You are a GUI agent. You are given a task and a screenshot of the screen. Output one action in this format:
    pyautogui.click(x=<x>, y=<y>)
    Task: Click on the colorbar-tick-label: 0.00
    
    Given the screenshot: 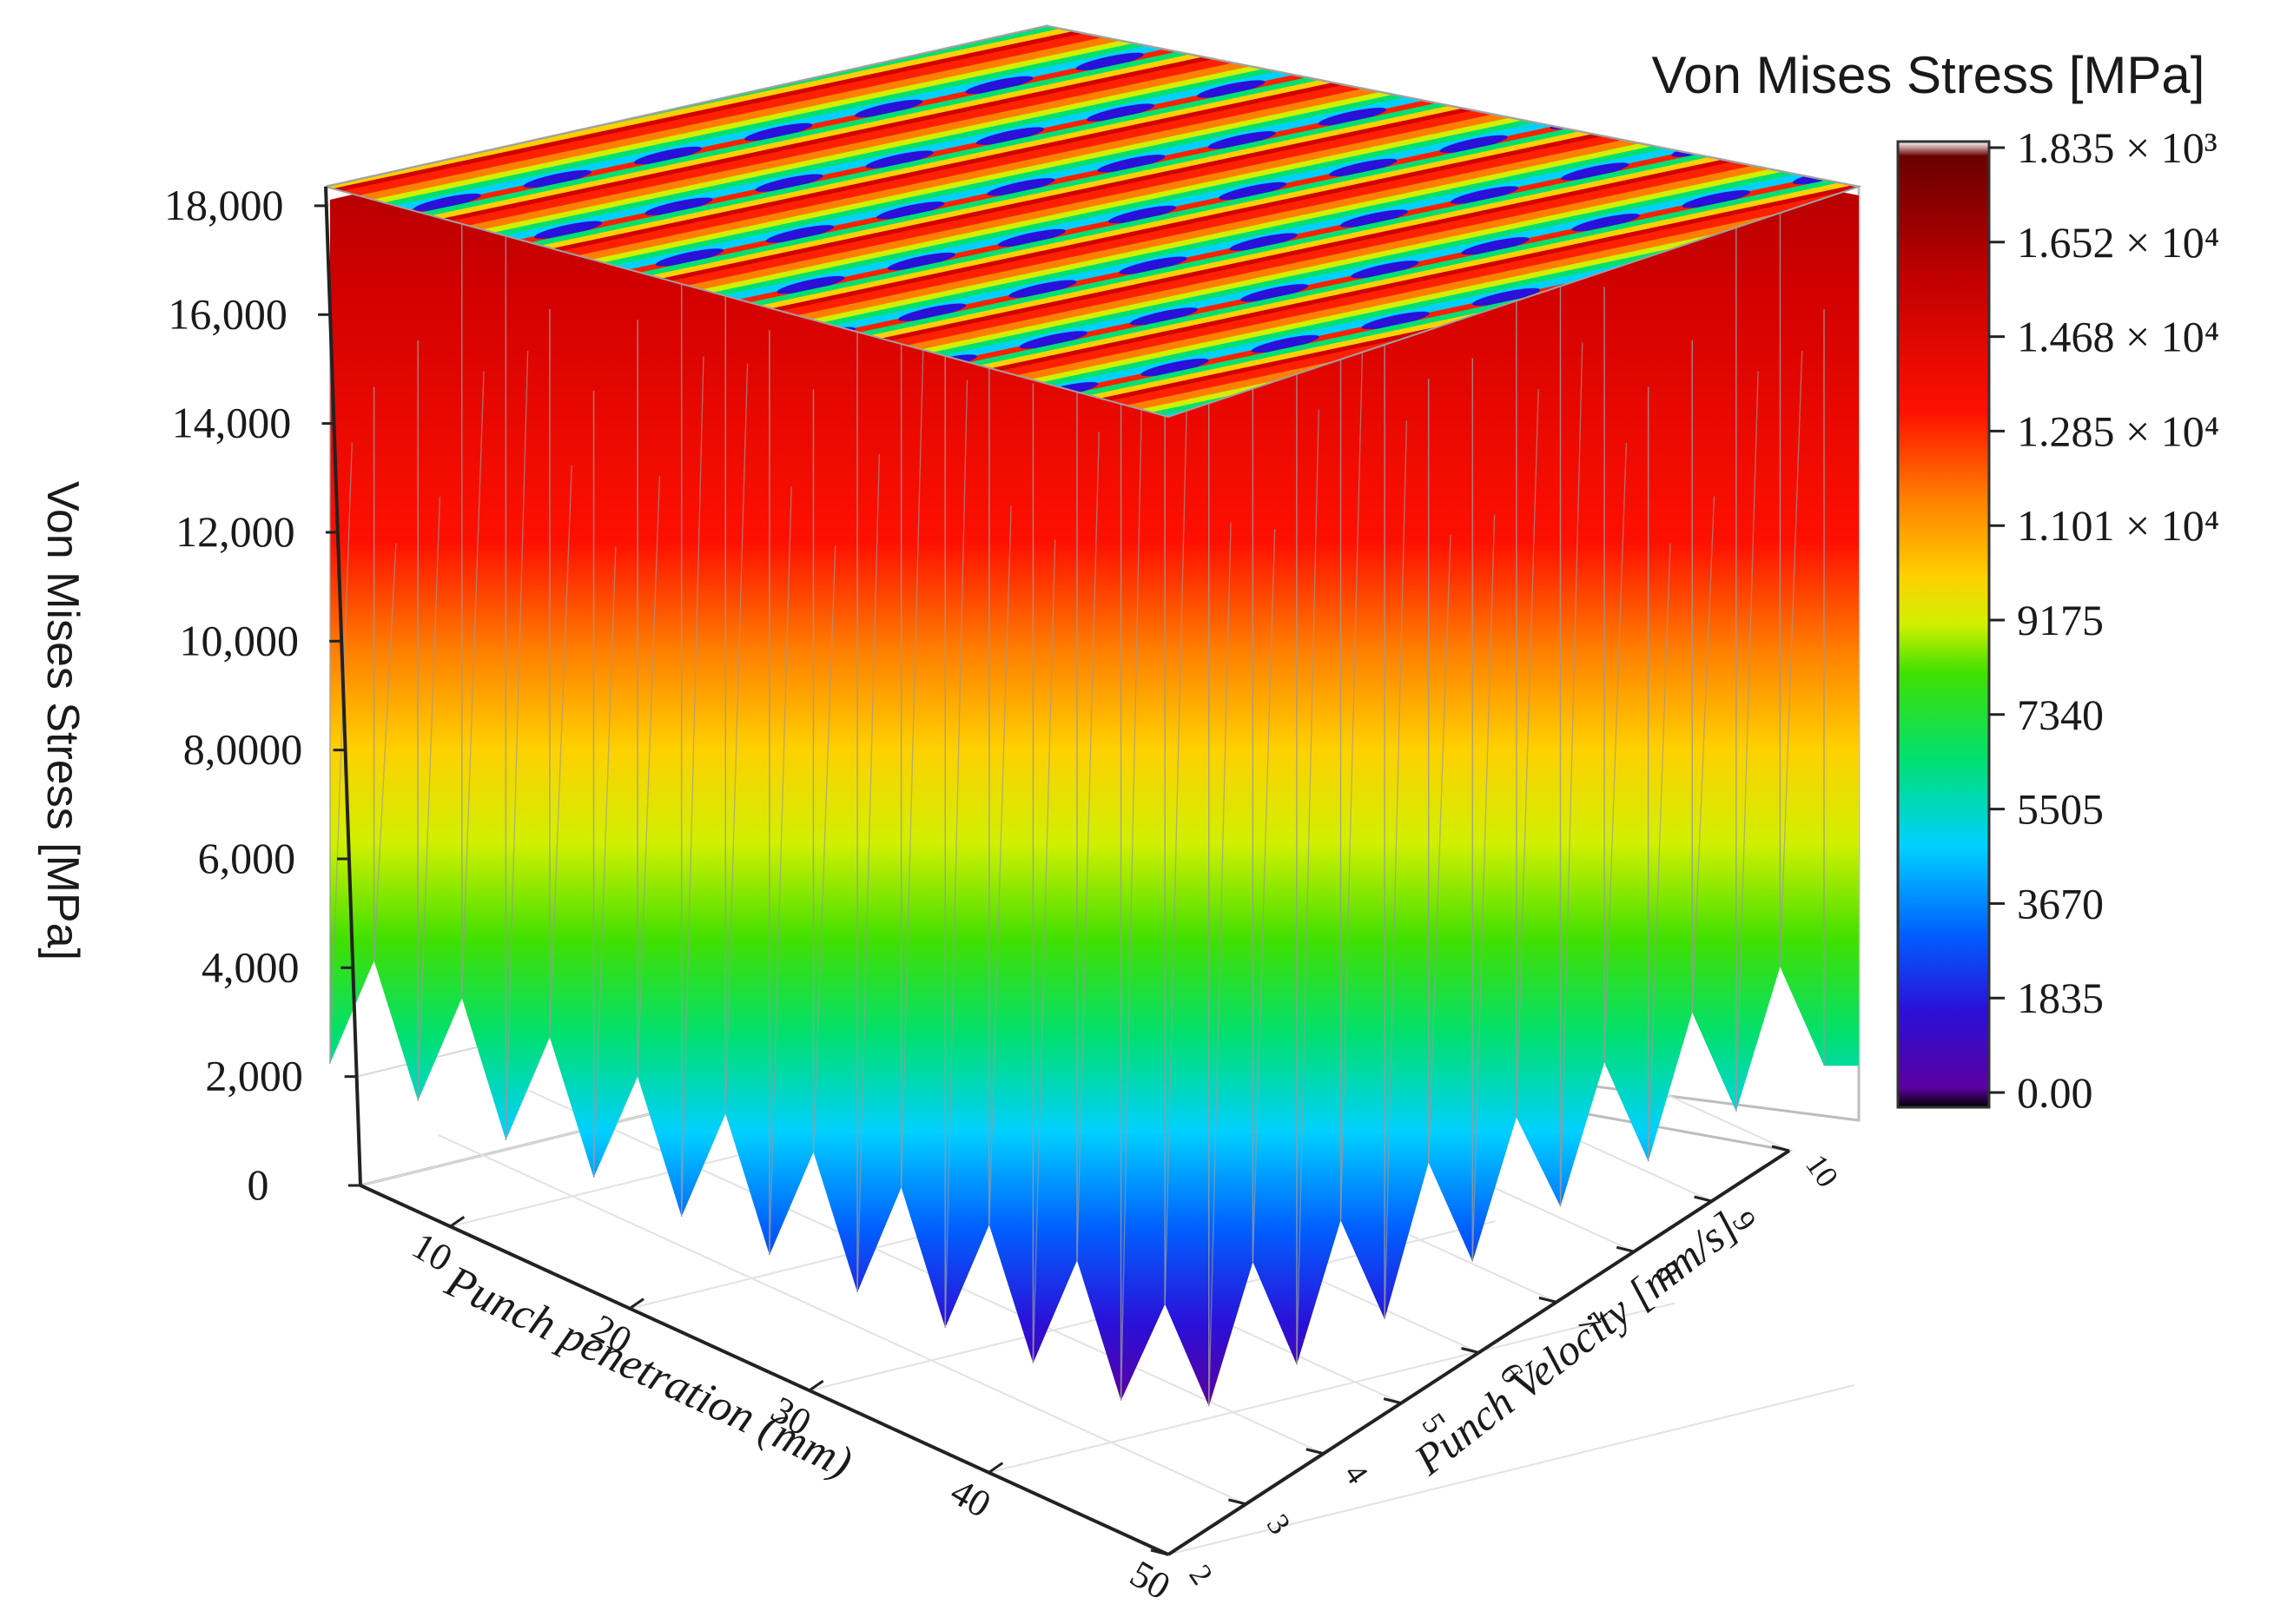 What is the action you would take?
    pyautogui.click(x=2055, y=1092)
    